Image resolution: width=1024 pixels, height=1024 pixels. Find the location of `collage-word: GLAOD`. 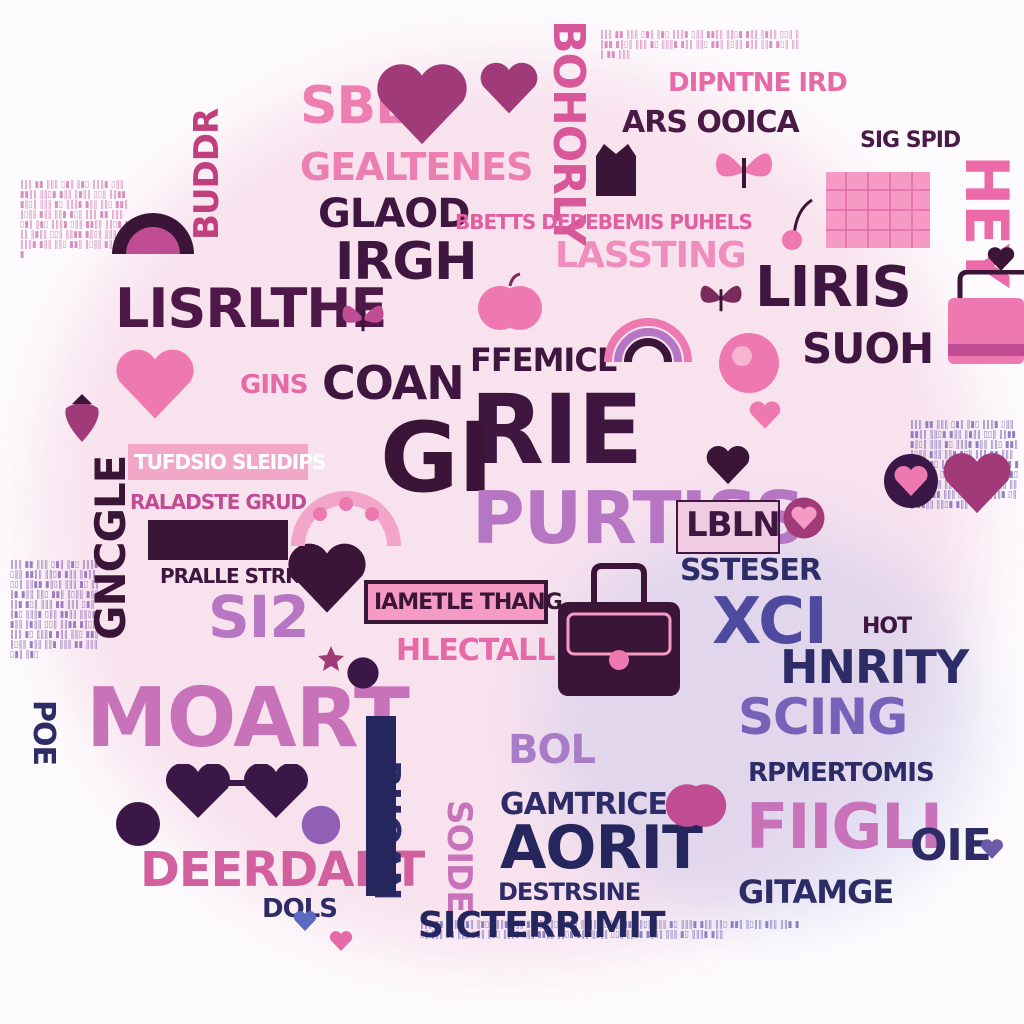

collage-word: GLAOD is located at coordinates (394, 214).